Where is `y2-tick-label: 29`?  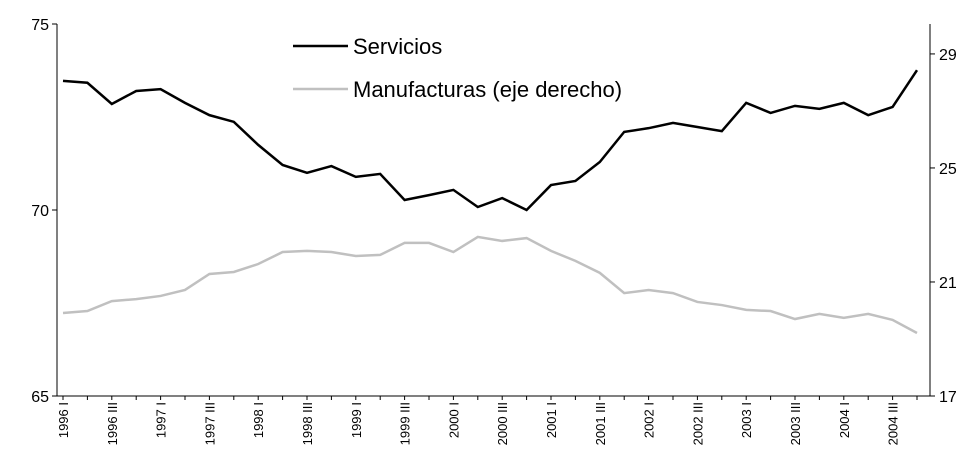 y2-tick-label: 29 is located at coordinates (948, 55).